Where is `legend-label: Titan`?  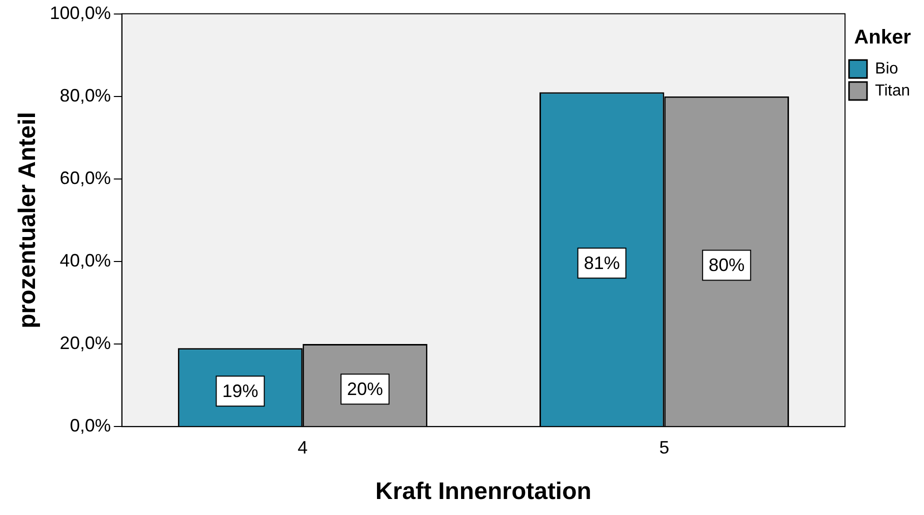
legend-label: Titan is located at coordinates (892, 91).